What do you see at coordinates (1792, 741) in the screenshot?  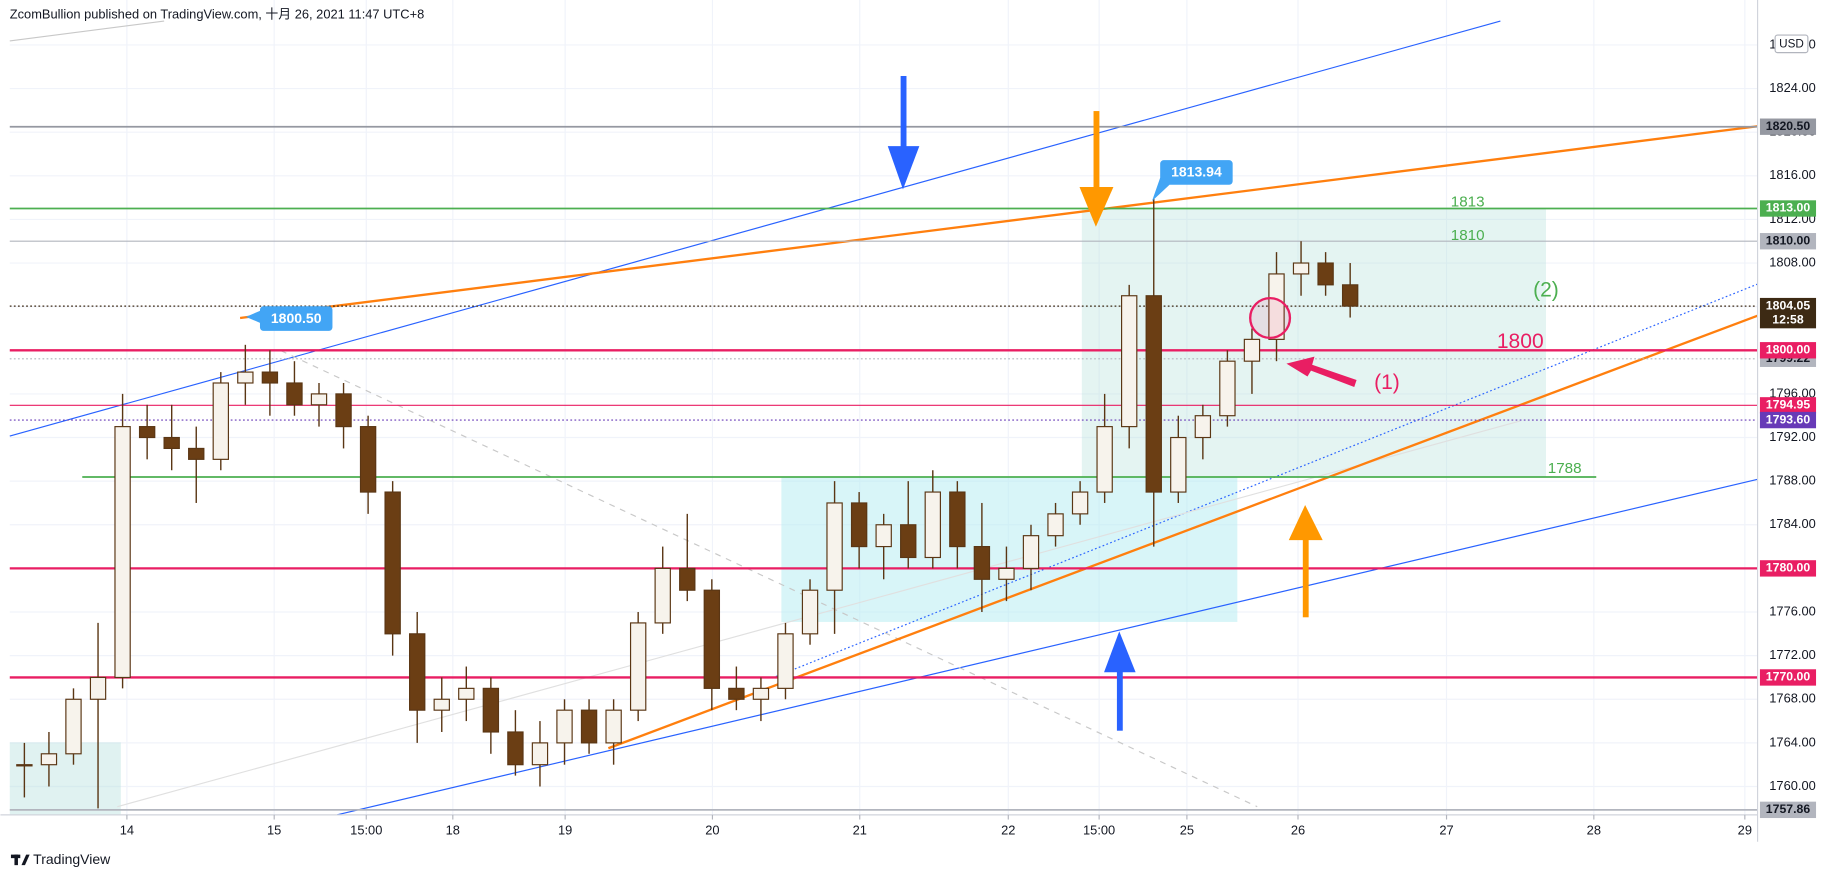 I see `y-tick-label: 1764.00` at bounding box center [1792, 741].